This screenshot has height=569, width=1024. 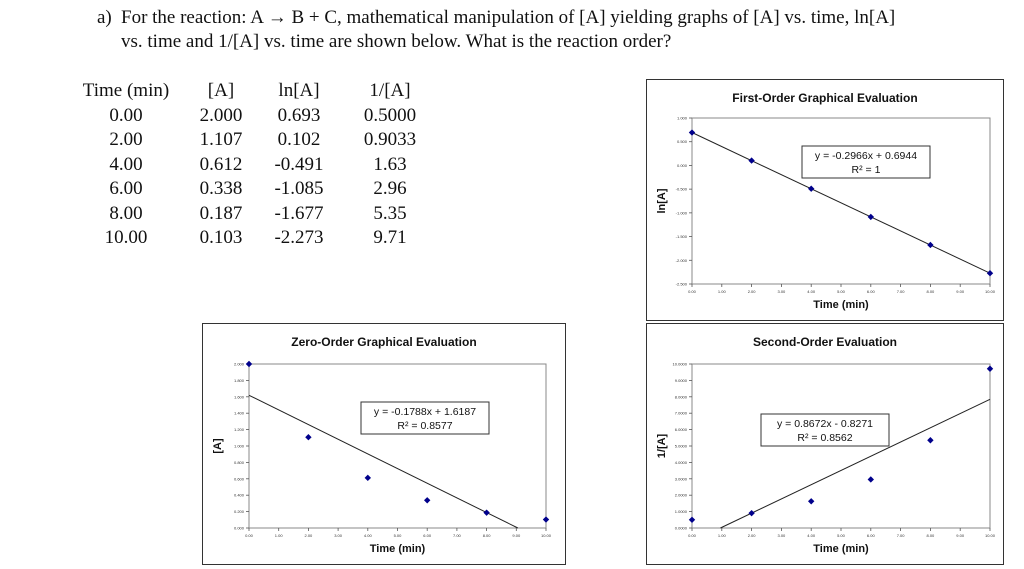 I want to click on y-axis-label: 1/[A], so click(x=662, y=445).